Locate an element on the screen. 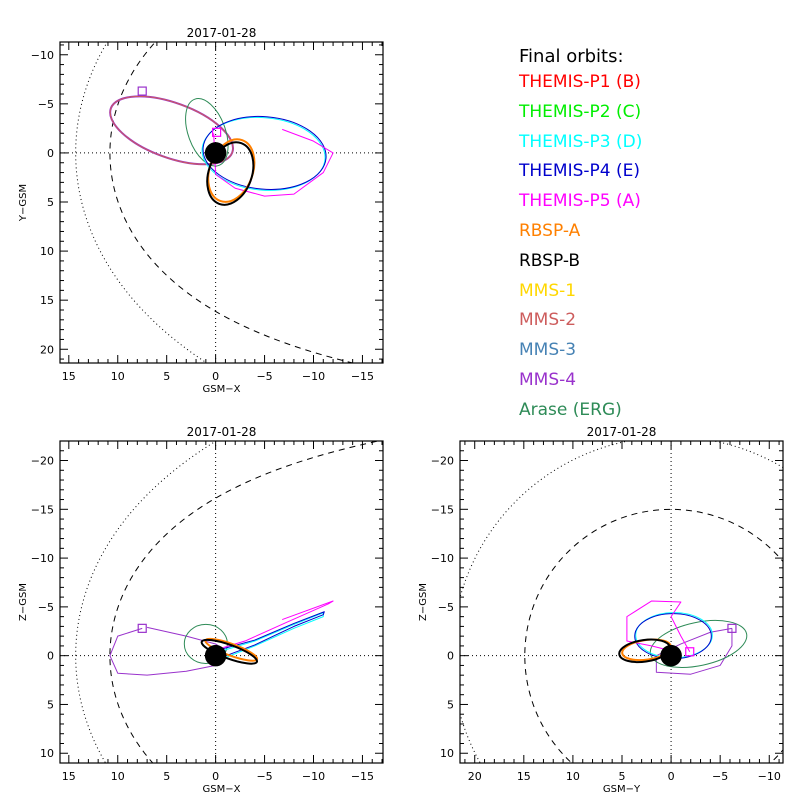  legend-title: Final orbits: is located at coordinates (571, 56).